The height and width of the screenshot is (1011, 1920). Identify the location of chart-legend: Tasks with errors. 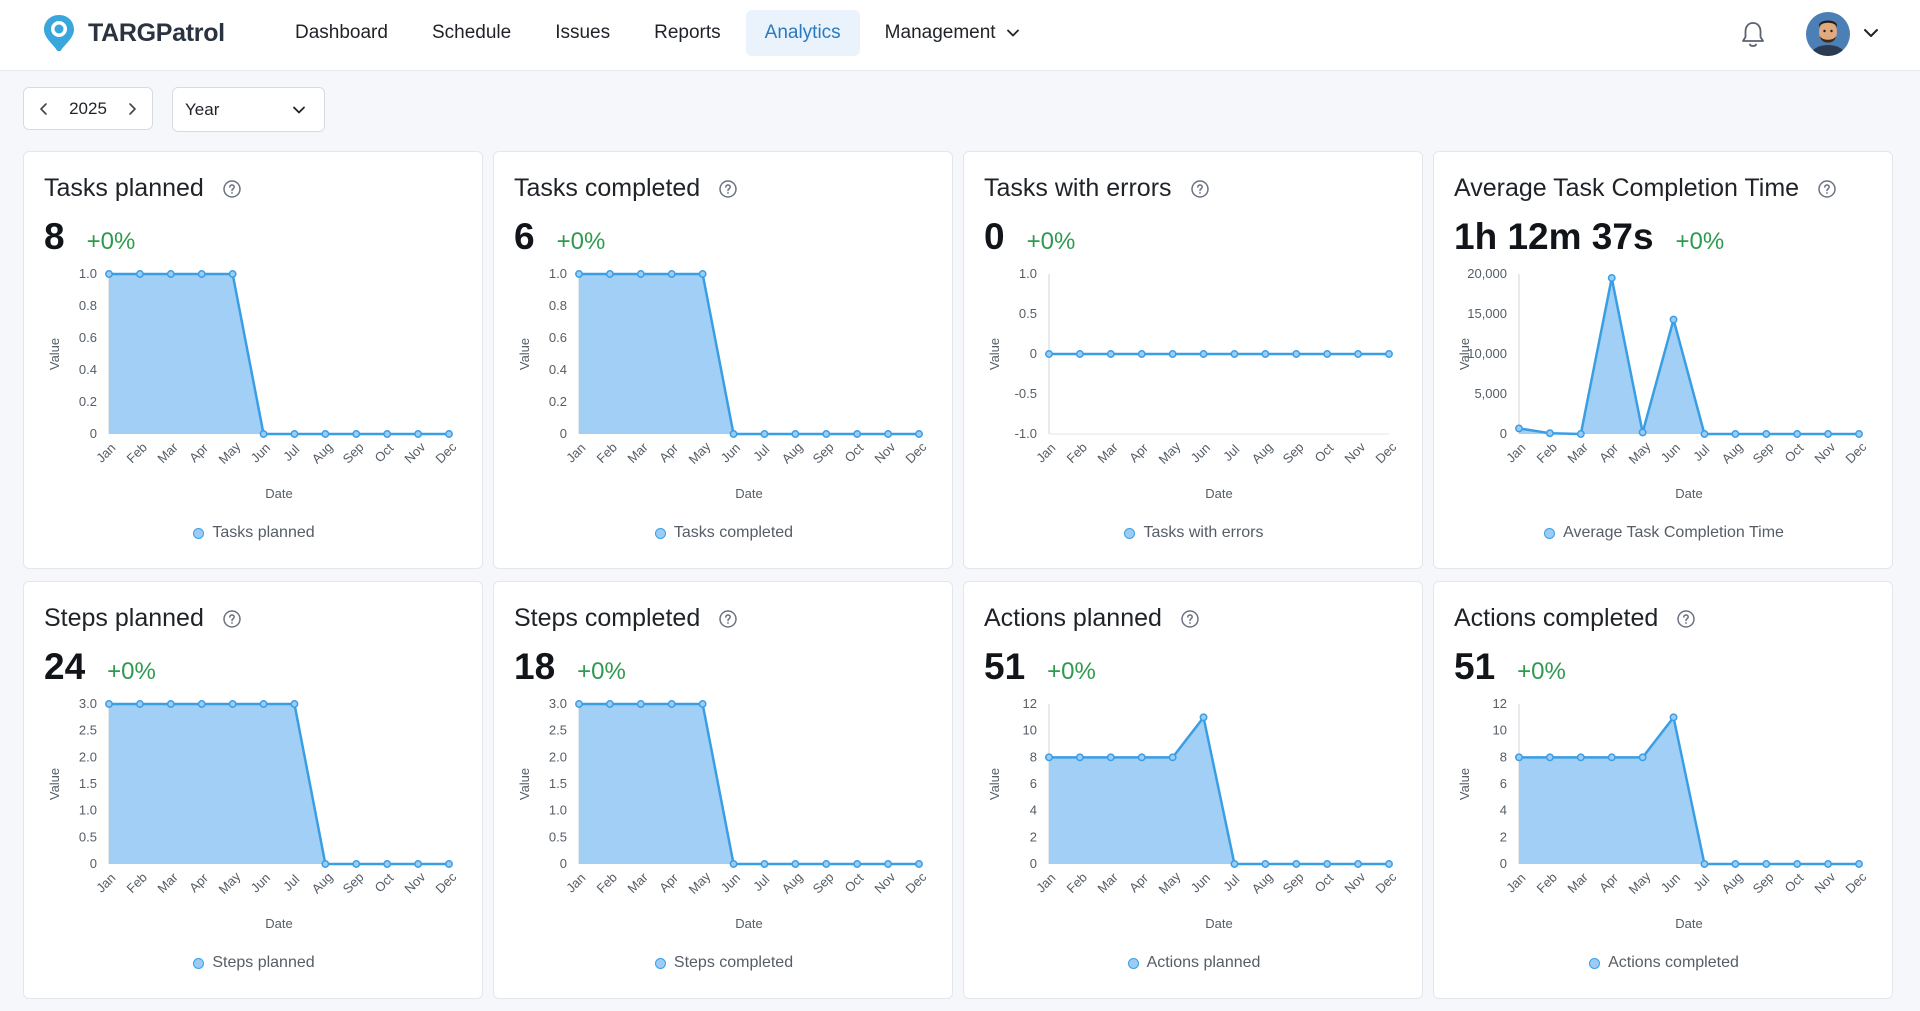
(1194, 533).